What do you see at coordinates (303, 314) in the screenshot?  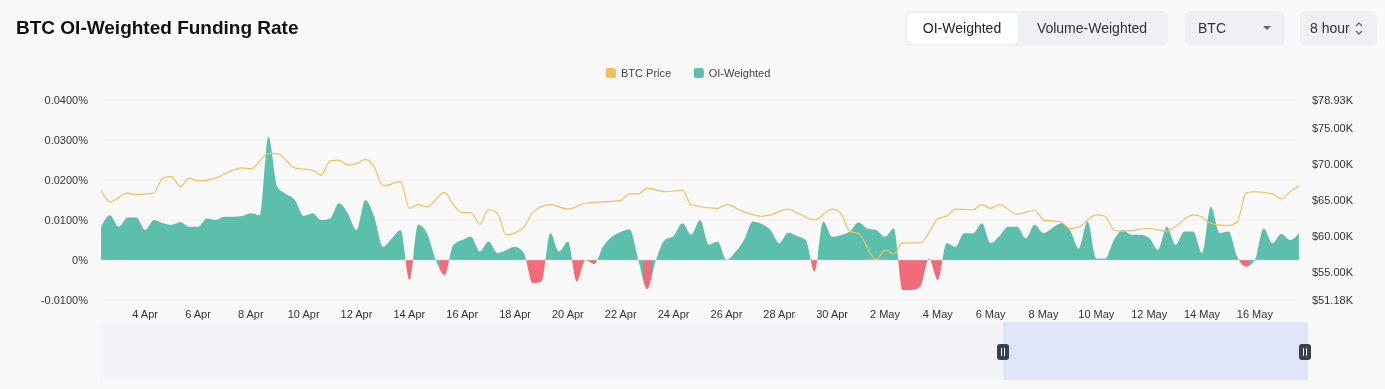 I see `x-tick-label: 10 Apr` at bounding box center [303, 314].